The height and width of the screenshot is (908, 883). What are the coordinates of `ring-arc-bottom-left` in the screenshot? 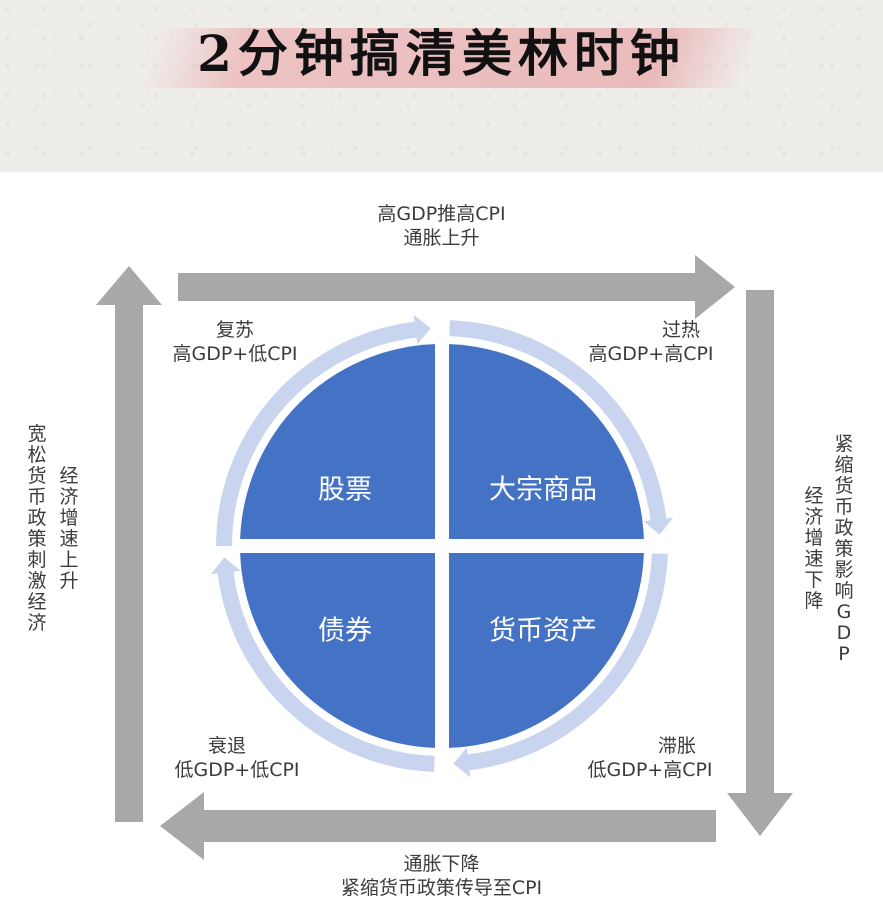 It's located at (322, 664).